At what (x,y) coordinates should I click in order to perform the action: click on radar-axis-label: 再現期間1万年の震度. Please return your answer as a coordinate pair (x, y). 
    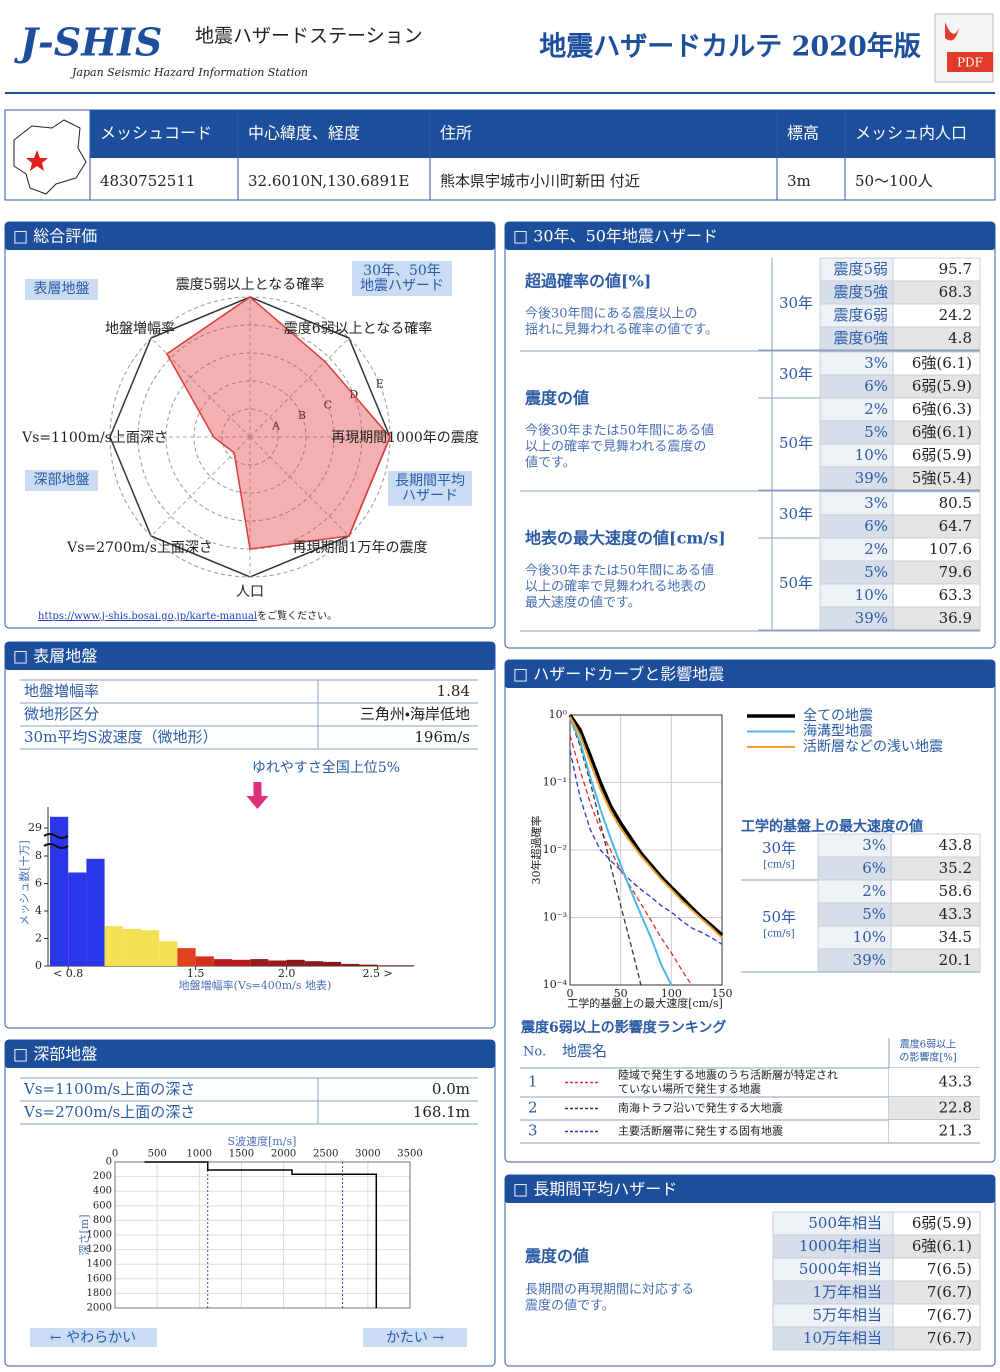
    Looking at the image, I should click on (360, 548).